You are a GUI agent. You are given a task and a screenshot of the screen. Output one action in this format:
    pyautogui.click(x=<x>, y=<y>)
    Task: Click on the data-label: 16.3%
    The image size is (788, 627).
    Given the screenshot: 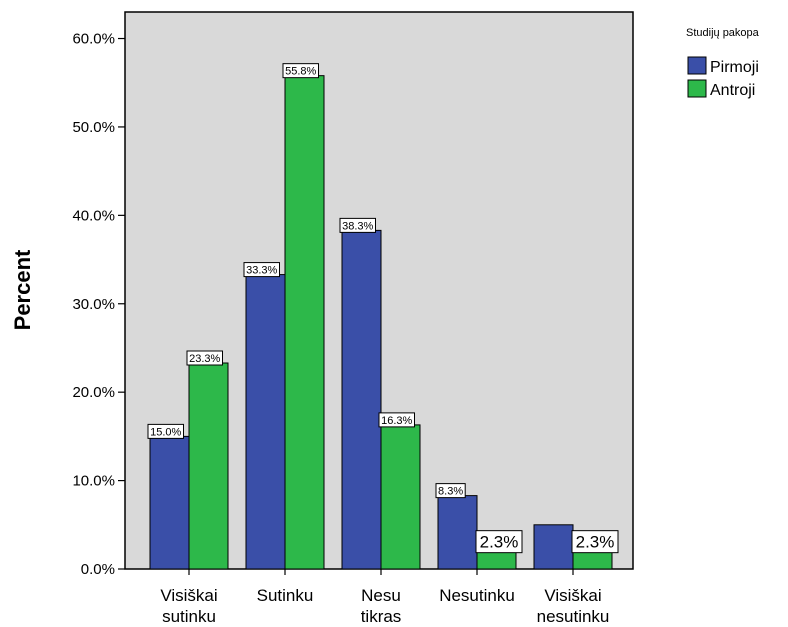 What is the action you would take?
    pyautogui.click(x=396, y=421)
    